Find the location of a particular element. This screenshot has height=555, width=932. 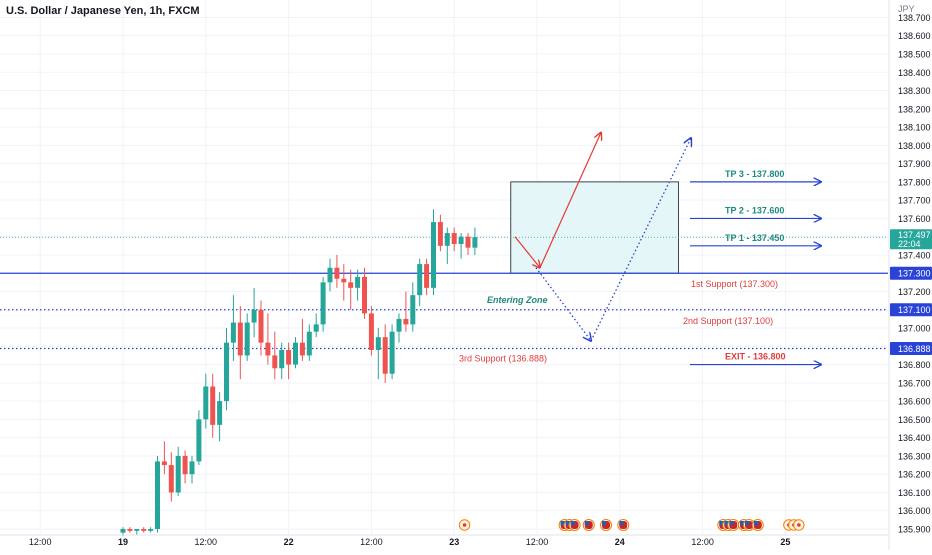

event-target-dot is located at coordinates (799, 525).